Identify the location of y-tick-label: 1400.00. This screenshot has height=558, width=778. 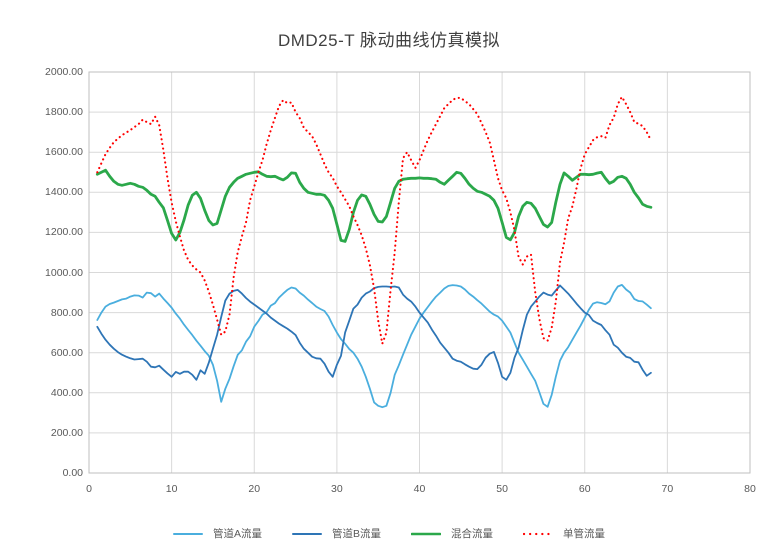
(64, 192).